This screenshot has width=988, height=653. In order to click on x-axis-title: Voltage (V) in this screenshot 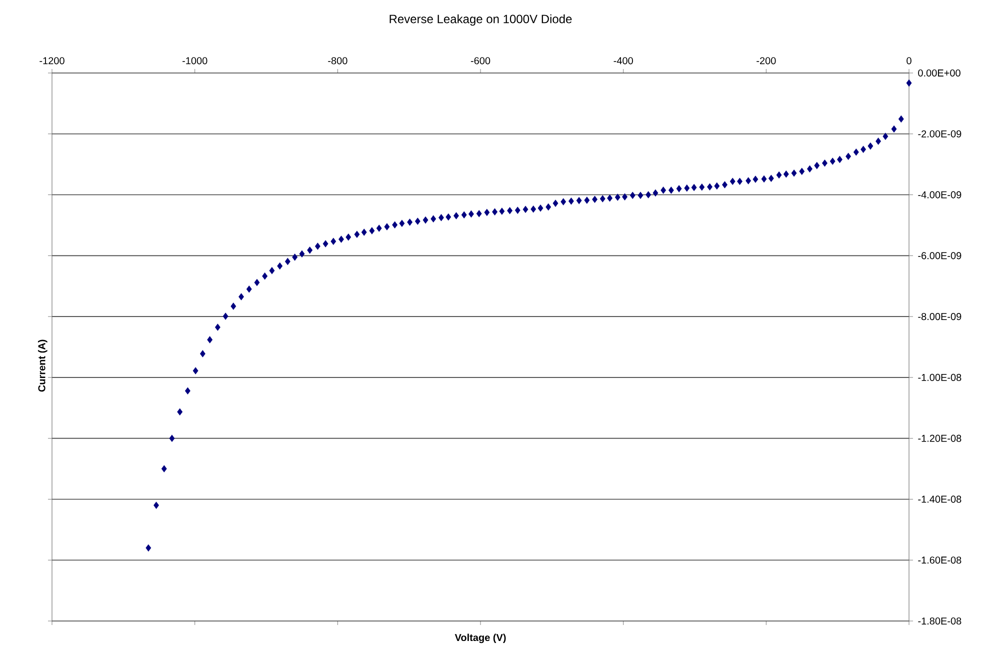, I will do `click(480, 639)`.